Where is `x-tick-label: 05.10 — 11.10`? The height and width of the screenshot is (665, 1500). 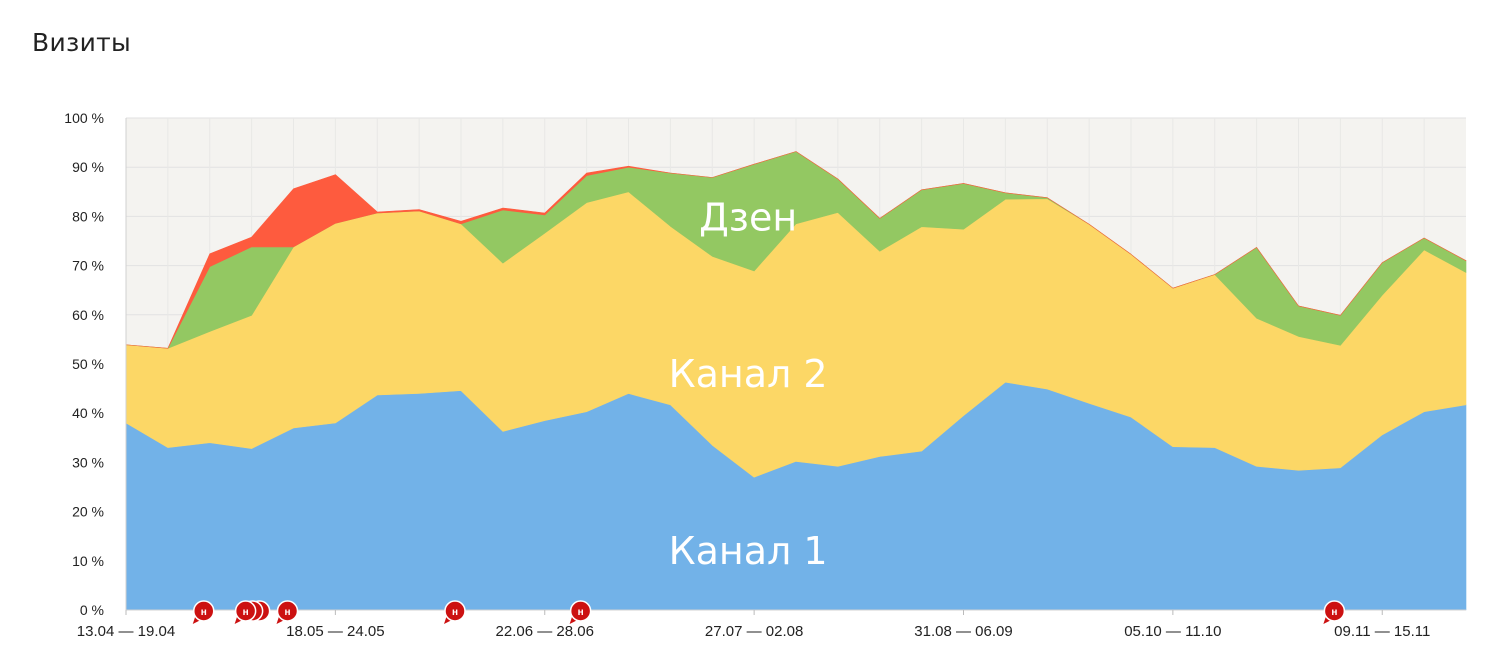 x-tick-label: 05.10 — 11.10 is located at coordinates (1172, 631).